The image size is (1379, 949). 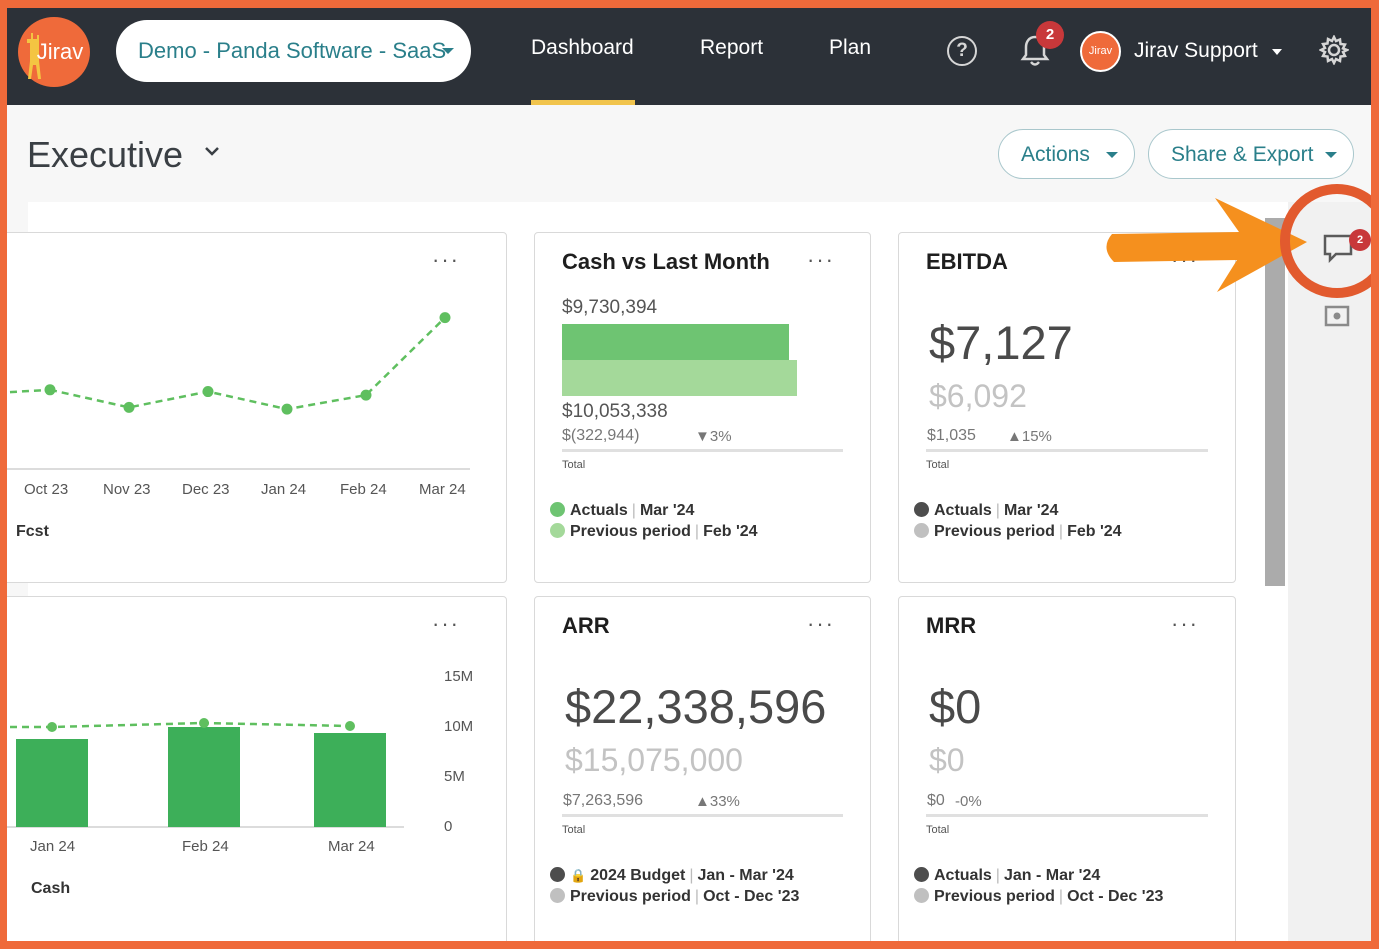 I want to click on legend-actuals: Actuals | Jan - Mar '24, so click(x=1007, y=876).